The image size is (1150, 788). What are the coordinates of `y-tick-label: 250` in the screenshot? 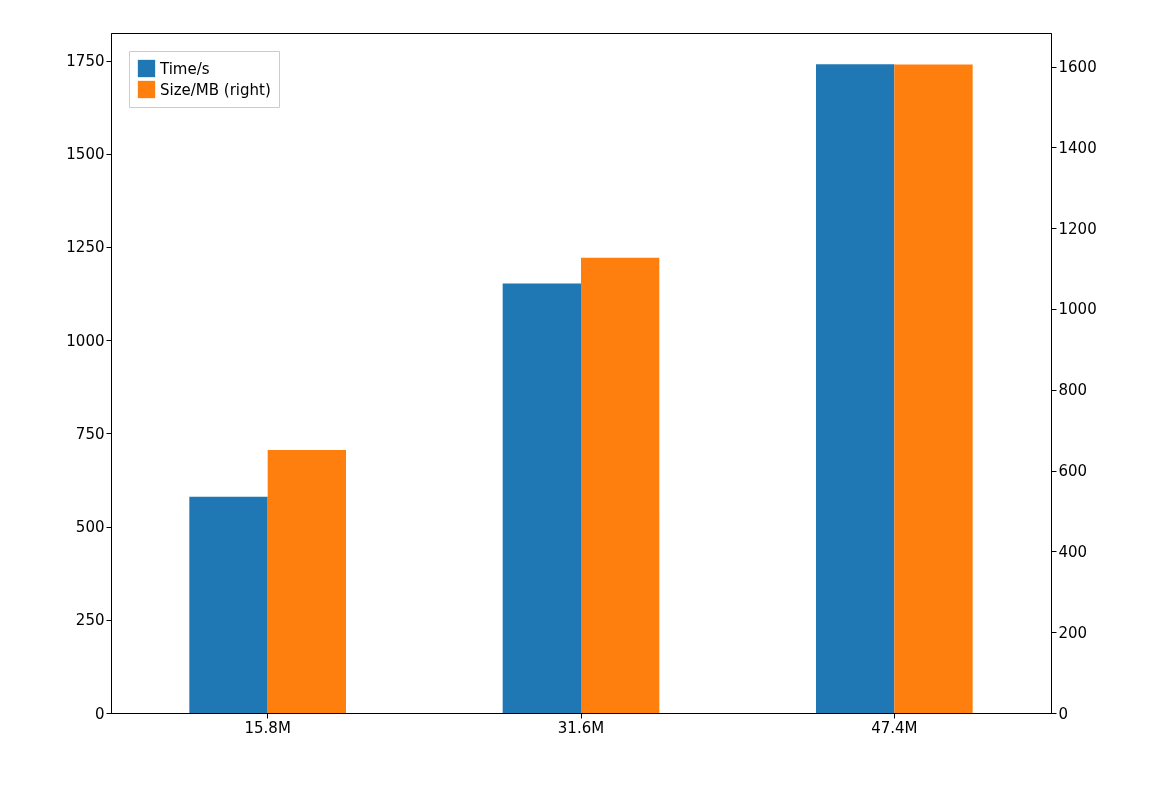 It's located at (90, 620).